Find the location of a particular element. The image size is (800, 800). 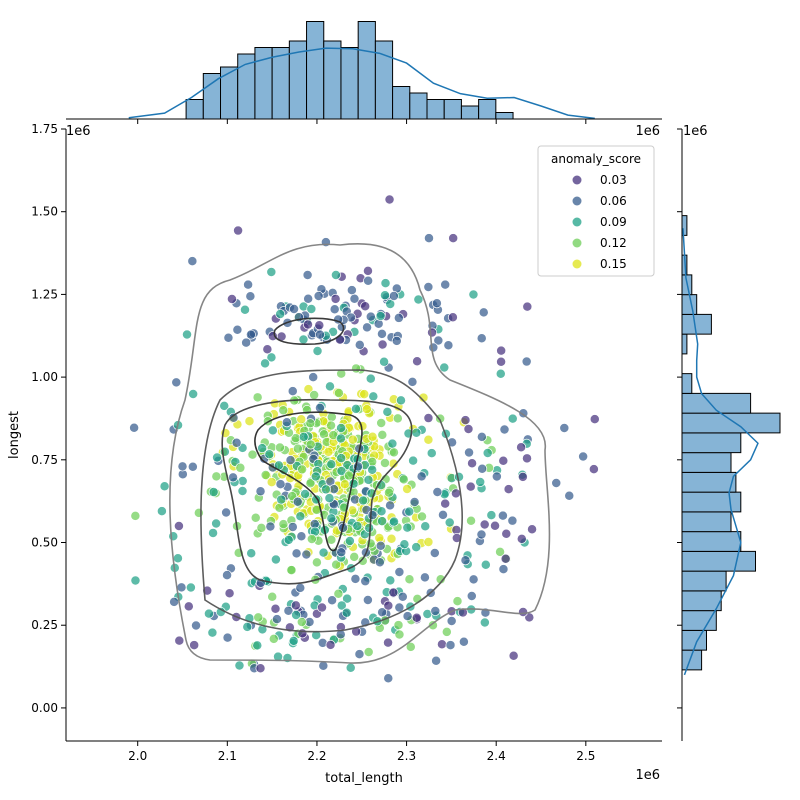

y-axis-label: longest is located at coordinates (14, 435).